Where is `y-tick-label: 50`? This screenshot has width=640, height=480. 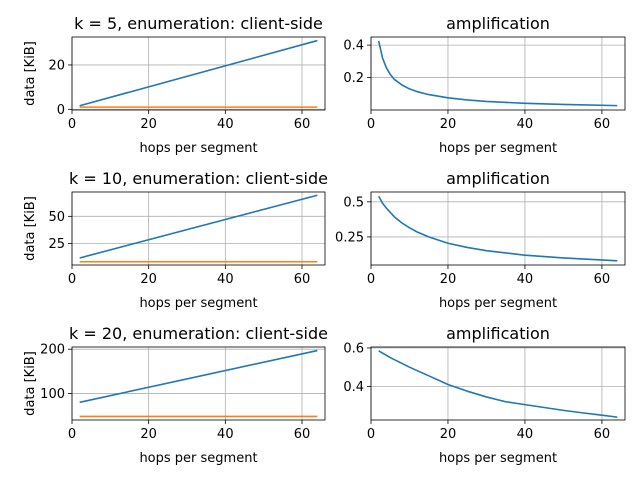
y-tick-label: 50 is located at coordinates (56, 217).